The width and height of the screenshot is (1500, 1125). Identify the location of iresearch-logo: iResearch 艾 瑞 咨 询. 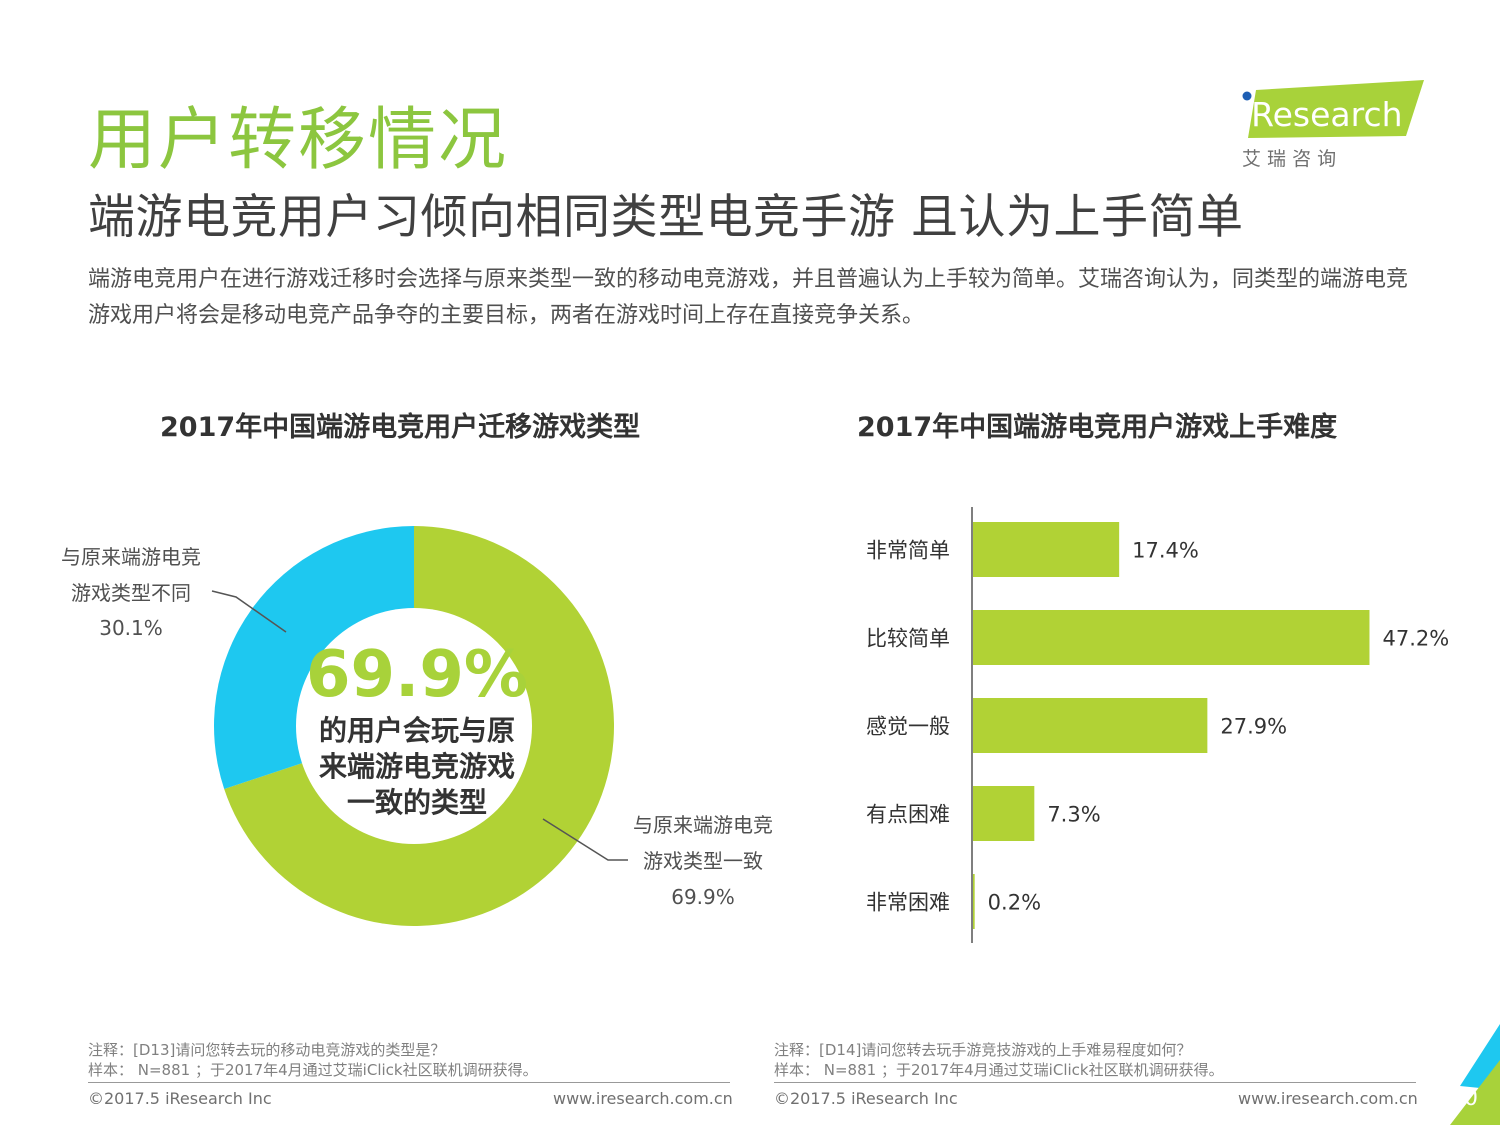
(1333, 125).